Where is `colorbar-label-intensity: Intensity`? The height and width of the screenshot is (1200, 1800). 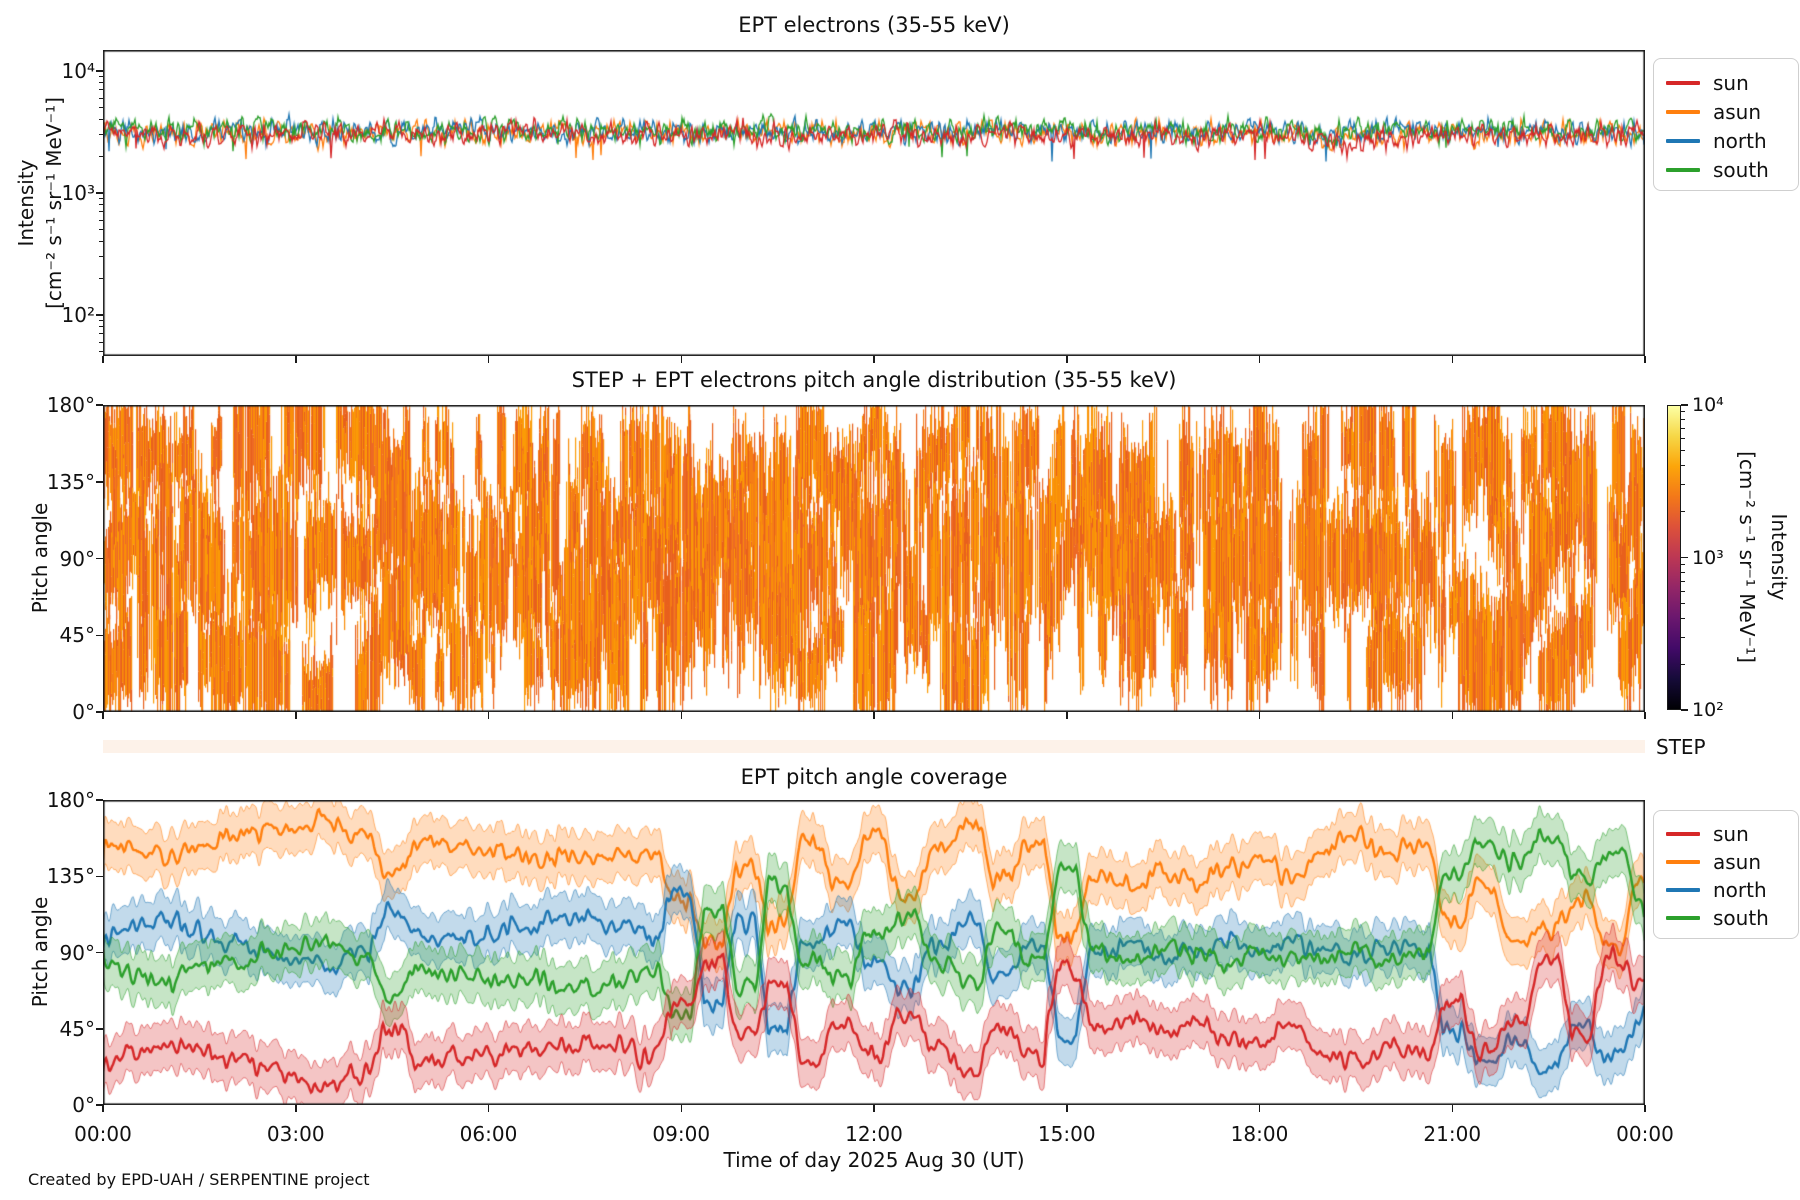 colorbar-label-intensity: Intensity is located at coordinates (1779, 557).